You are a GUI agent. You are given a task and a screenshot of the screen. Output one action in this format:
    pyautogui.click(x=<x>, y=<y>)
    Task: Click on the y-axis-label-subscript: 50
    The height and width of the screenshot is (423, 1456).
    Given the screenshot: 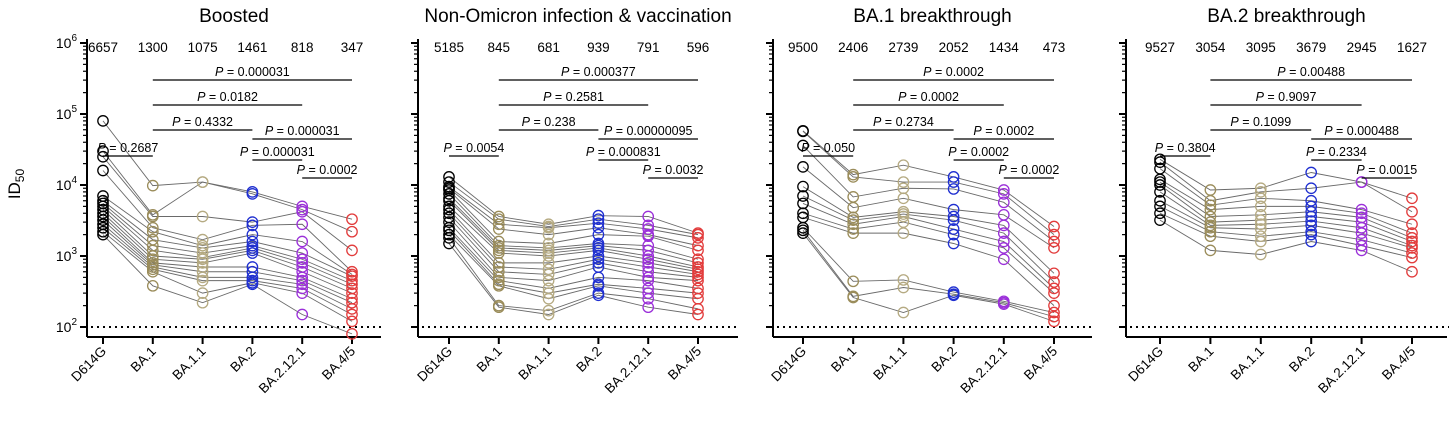 What is the action you would take?
    pyautogui.click(x=20, y=176)
    